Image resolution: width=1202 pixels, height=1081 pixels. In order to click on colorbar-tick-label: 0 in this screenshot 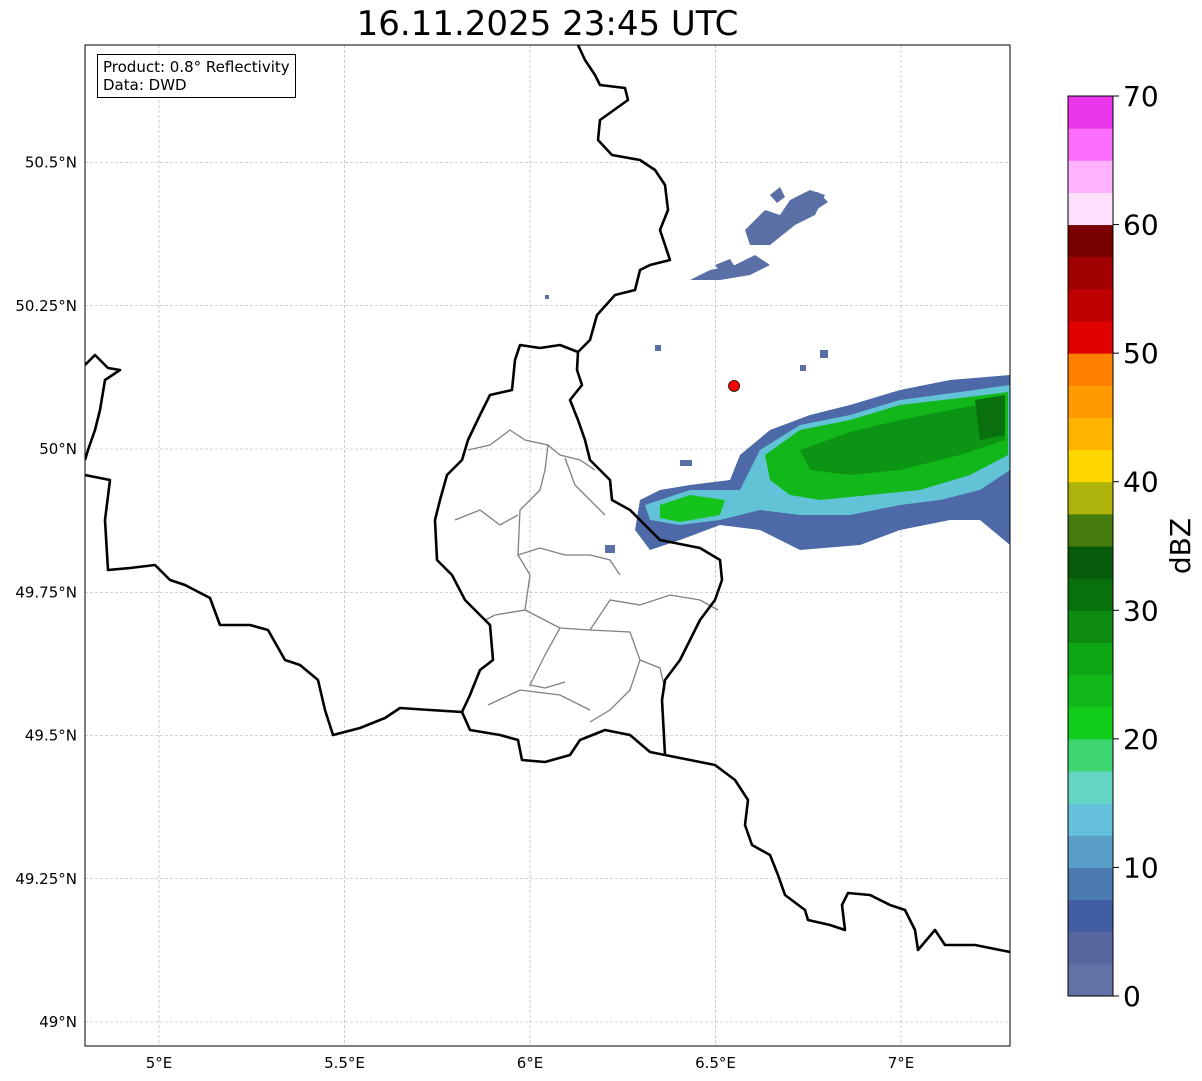, I will do `click(1132, 996)`.